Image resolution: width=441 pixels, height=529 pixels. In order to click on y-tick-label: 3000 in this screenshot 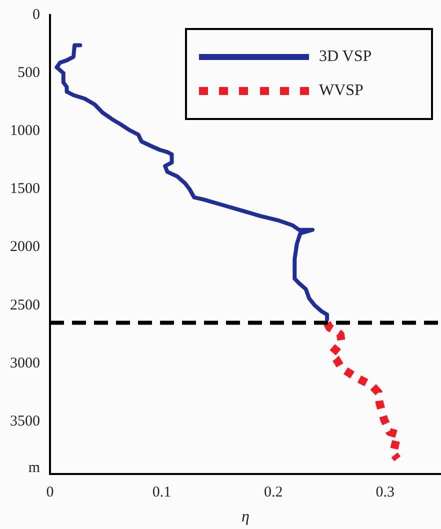, I will do `click(25, 363)`.